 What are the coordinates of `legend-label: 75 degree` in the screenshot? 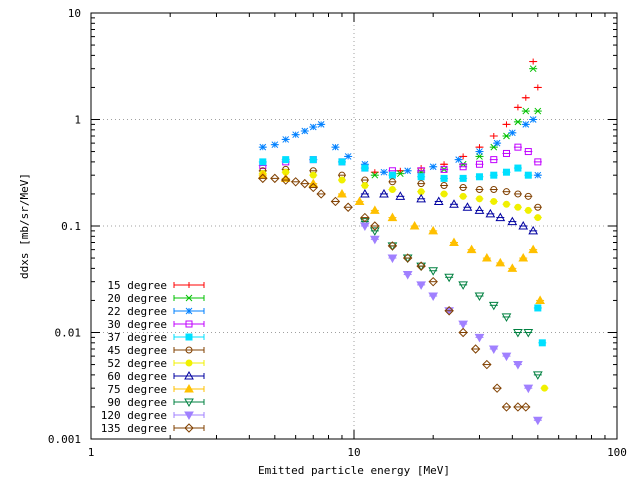 It's located at (137, 389).